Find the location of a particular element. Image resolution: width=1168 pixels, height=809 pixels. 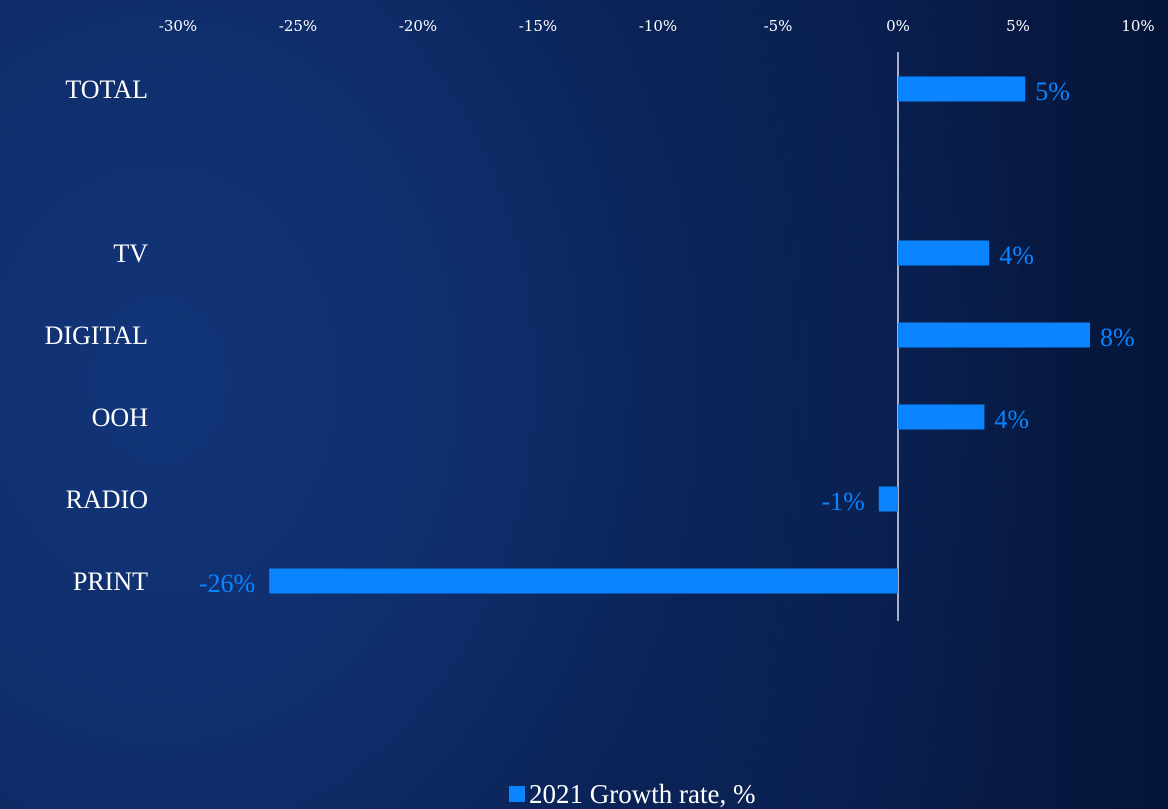

category-label: PRINT is located at coordinates (110, 581).